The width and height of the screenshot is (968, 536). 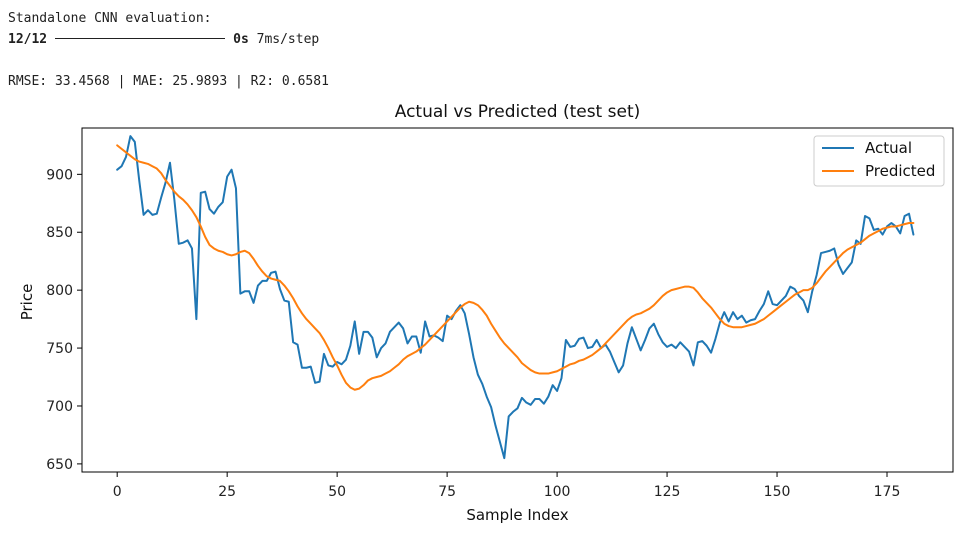 What do you see at coordinates (879, 161) in the screenshot?
I see `chart-legend: Actual Predicted` at bounding box center [879, 161].